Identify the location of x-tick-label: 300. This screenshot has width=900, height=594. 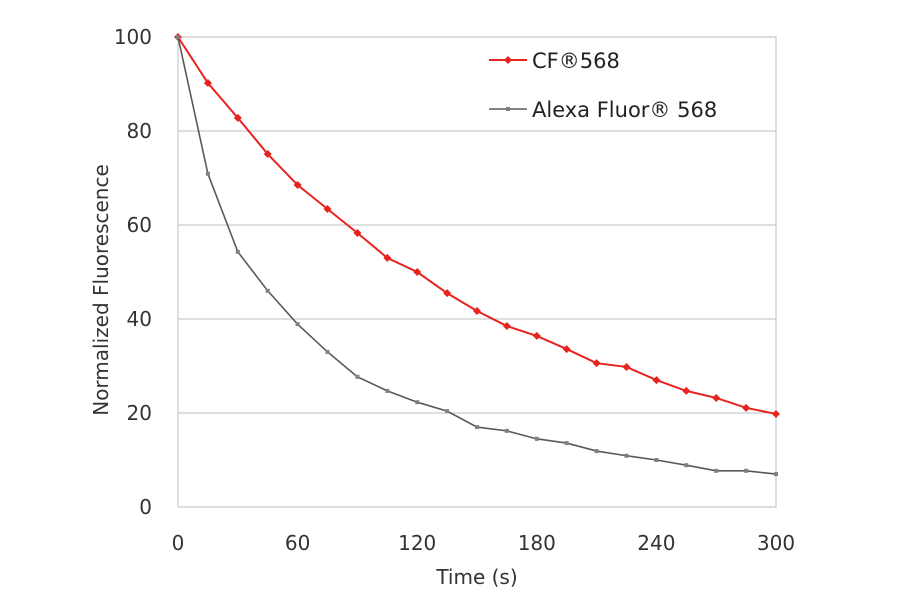
(776, 543).